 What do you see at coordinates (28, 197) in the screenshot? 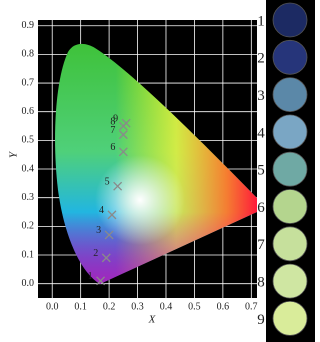
I see `y-tick-label: 0.3` at bounding box center [28, 197].